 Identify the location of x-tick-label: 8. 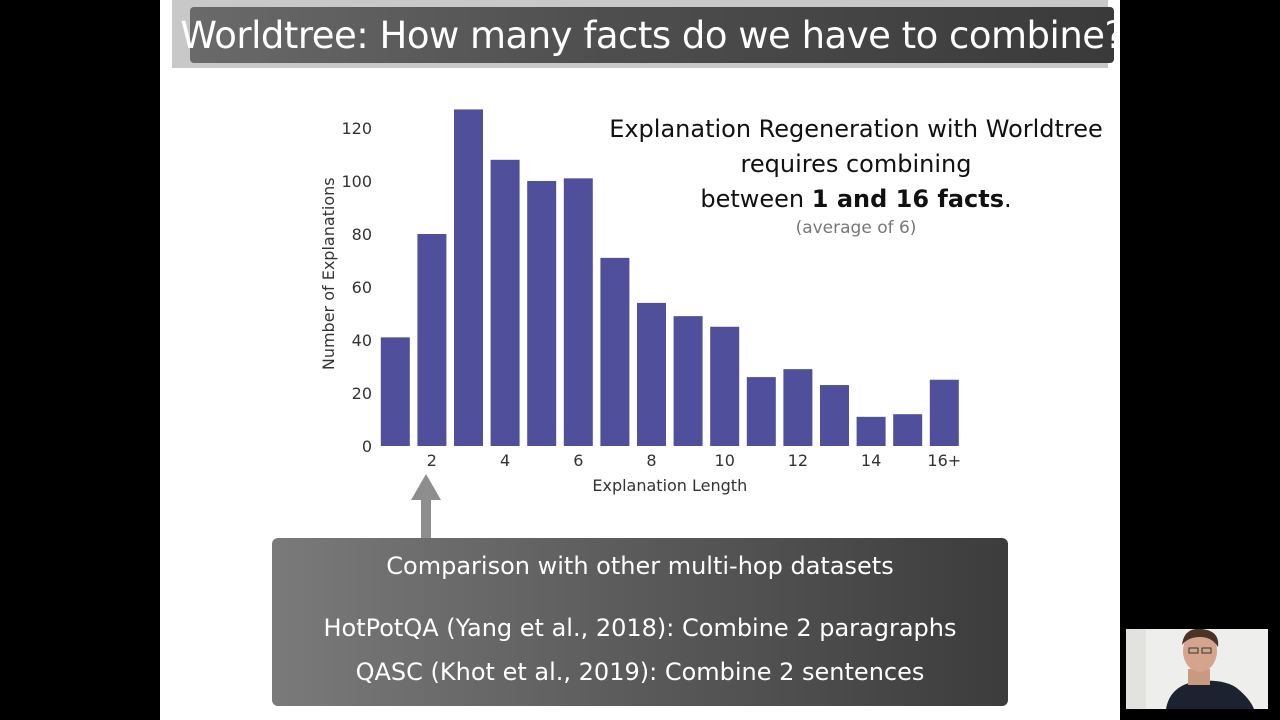
(651, 460).